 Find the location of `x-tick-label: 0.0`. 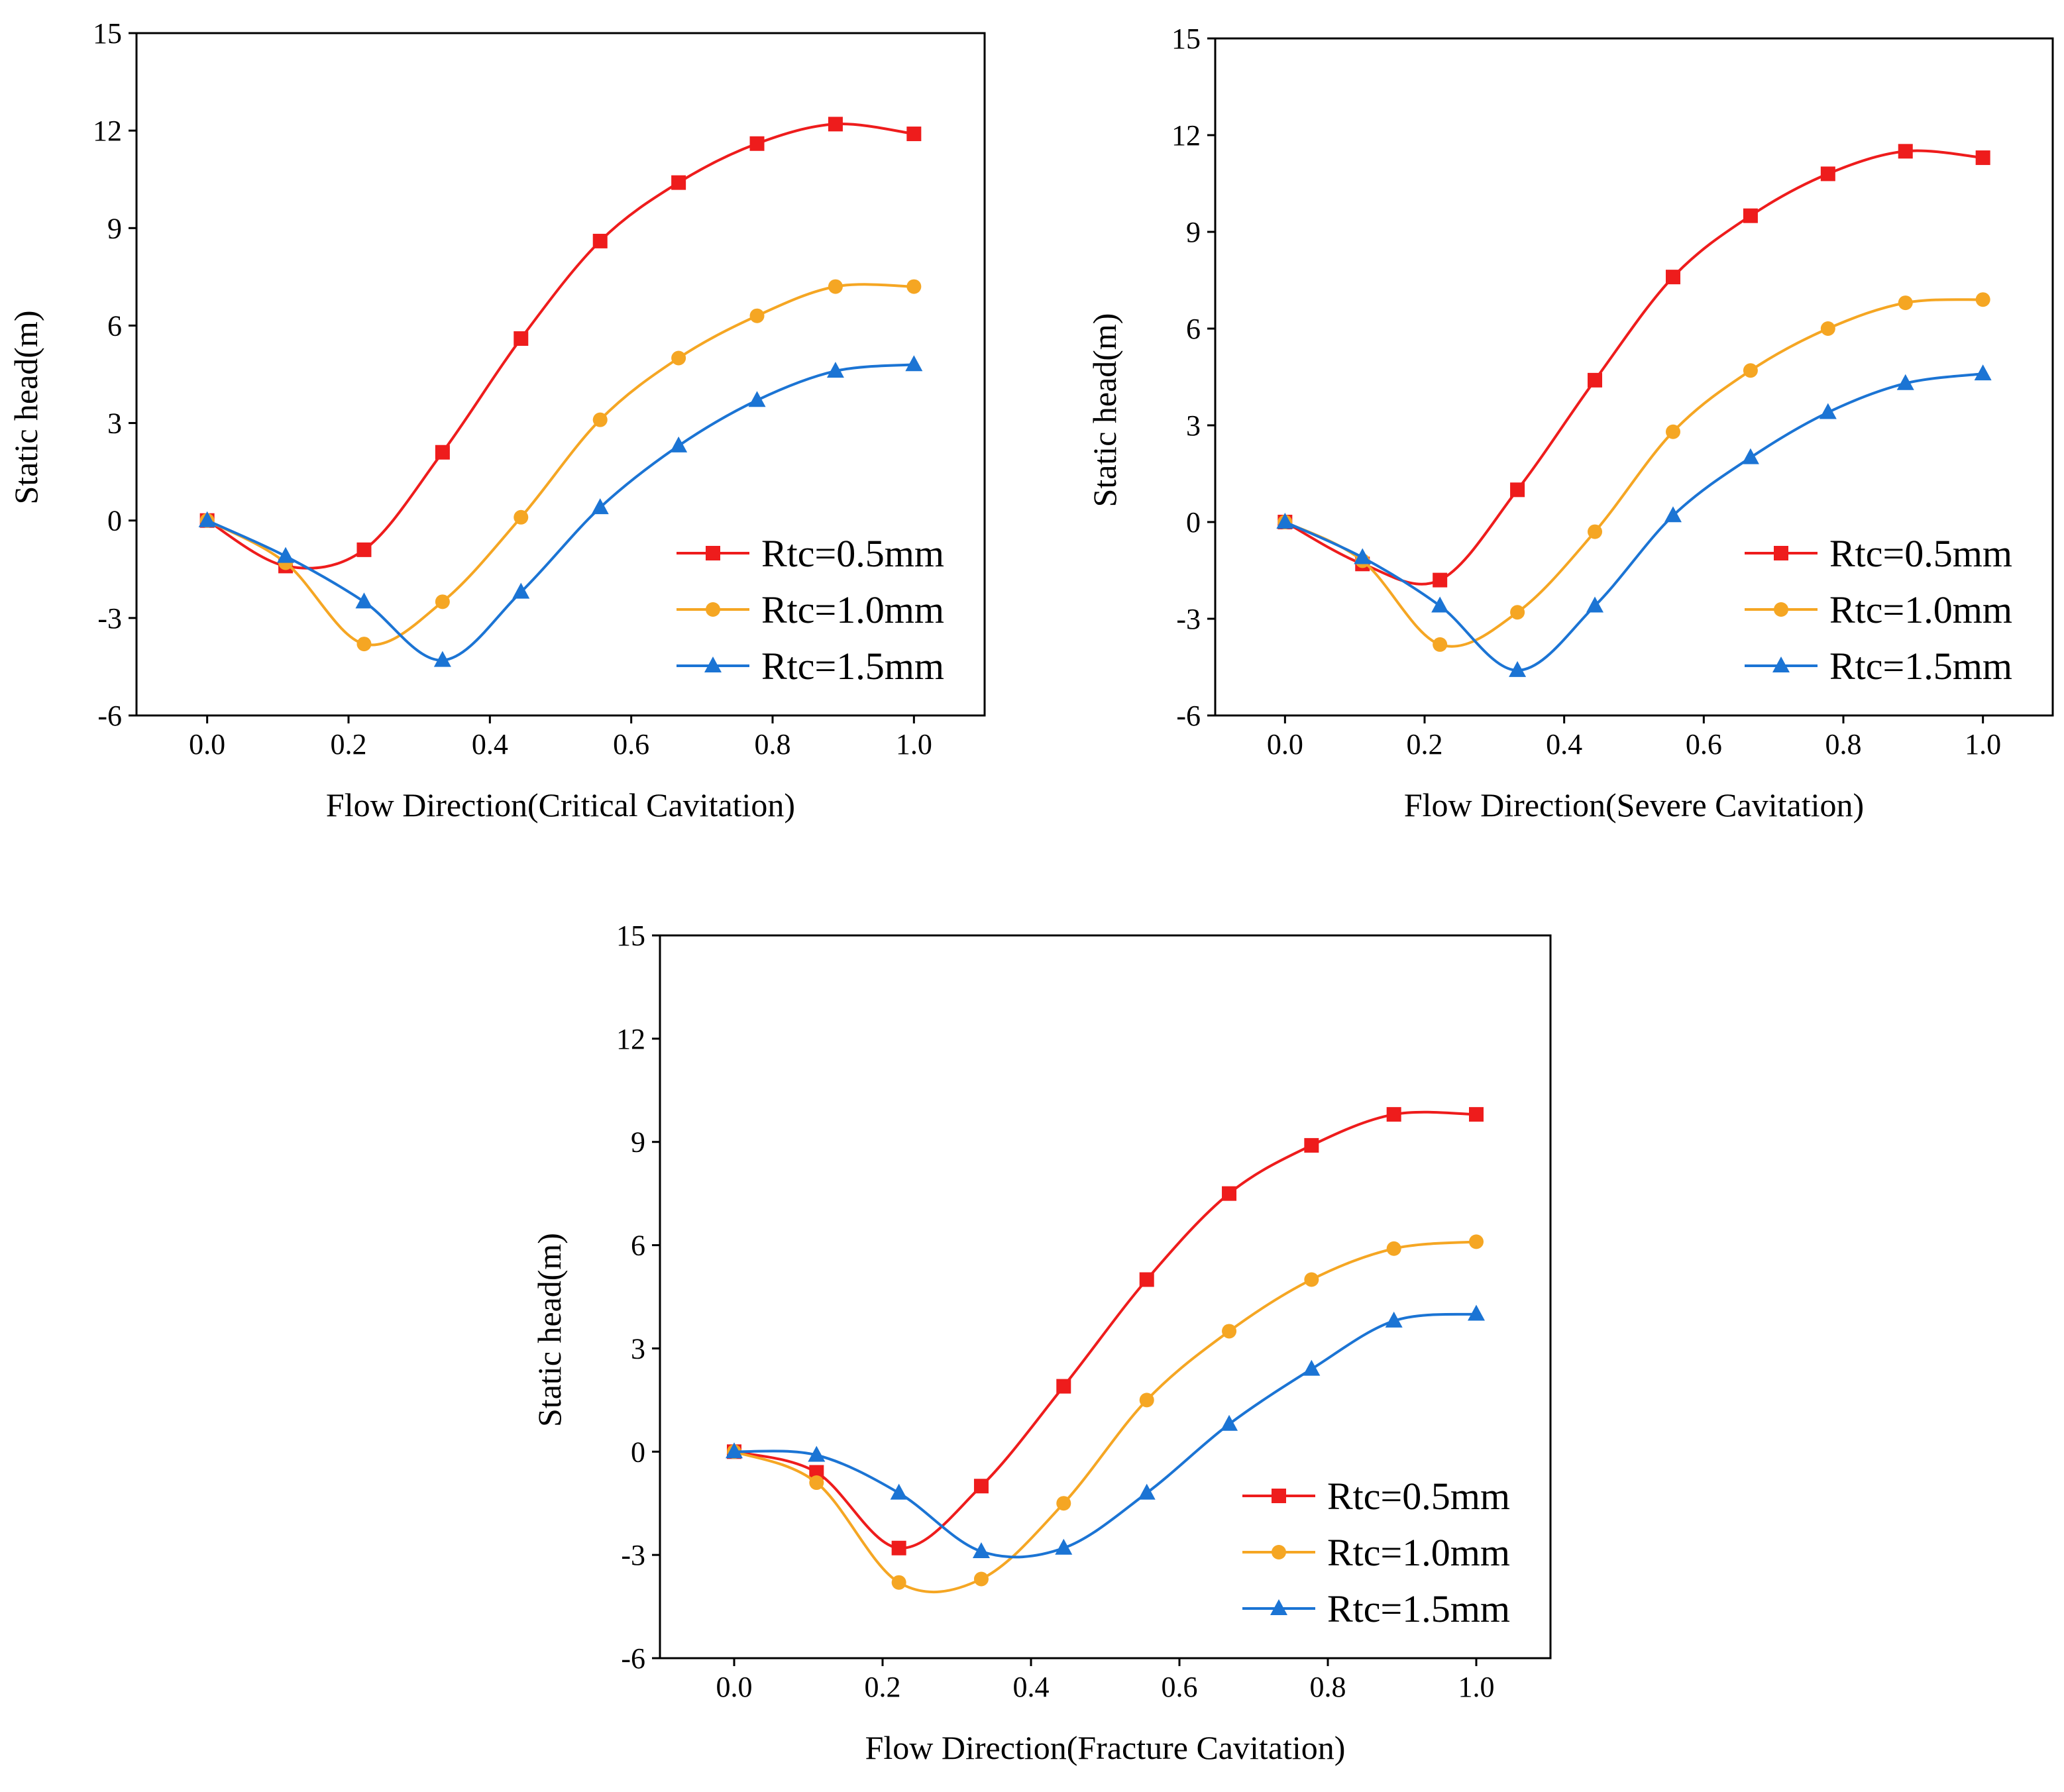

x-tick-label: 0.0 is located at coordinates (207, 744).